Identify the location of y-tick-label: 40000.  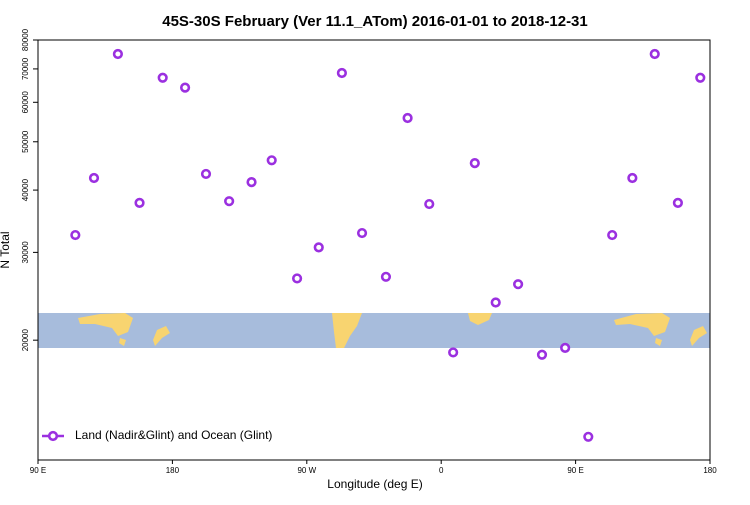
(25, 189).